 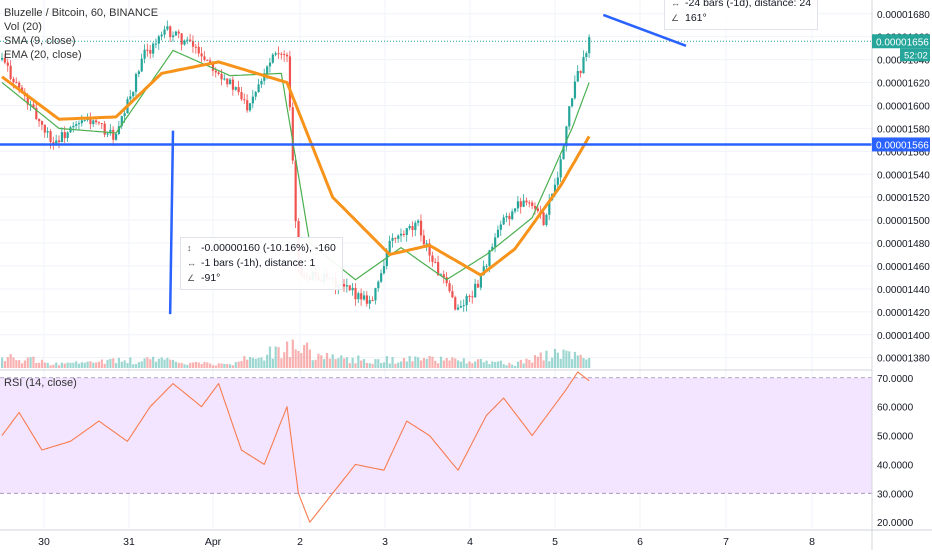 I want to click on price-axis-panel, so click(x=902, y=275).